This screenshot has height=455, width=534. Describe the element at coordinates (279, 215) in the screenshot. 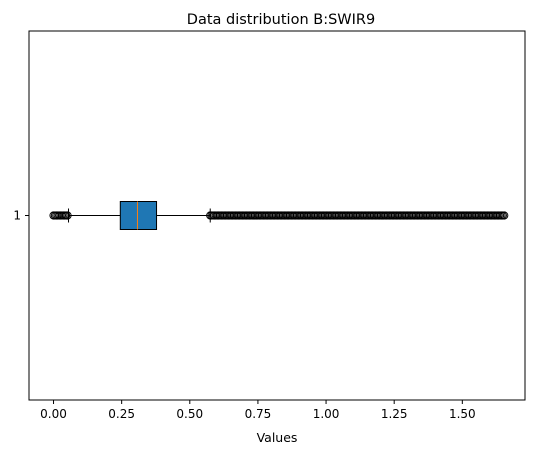

I see `plot-area` at that location.